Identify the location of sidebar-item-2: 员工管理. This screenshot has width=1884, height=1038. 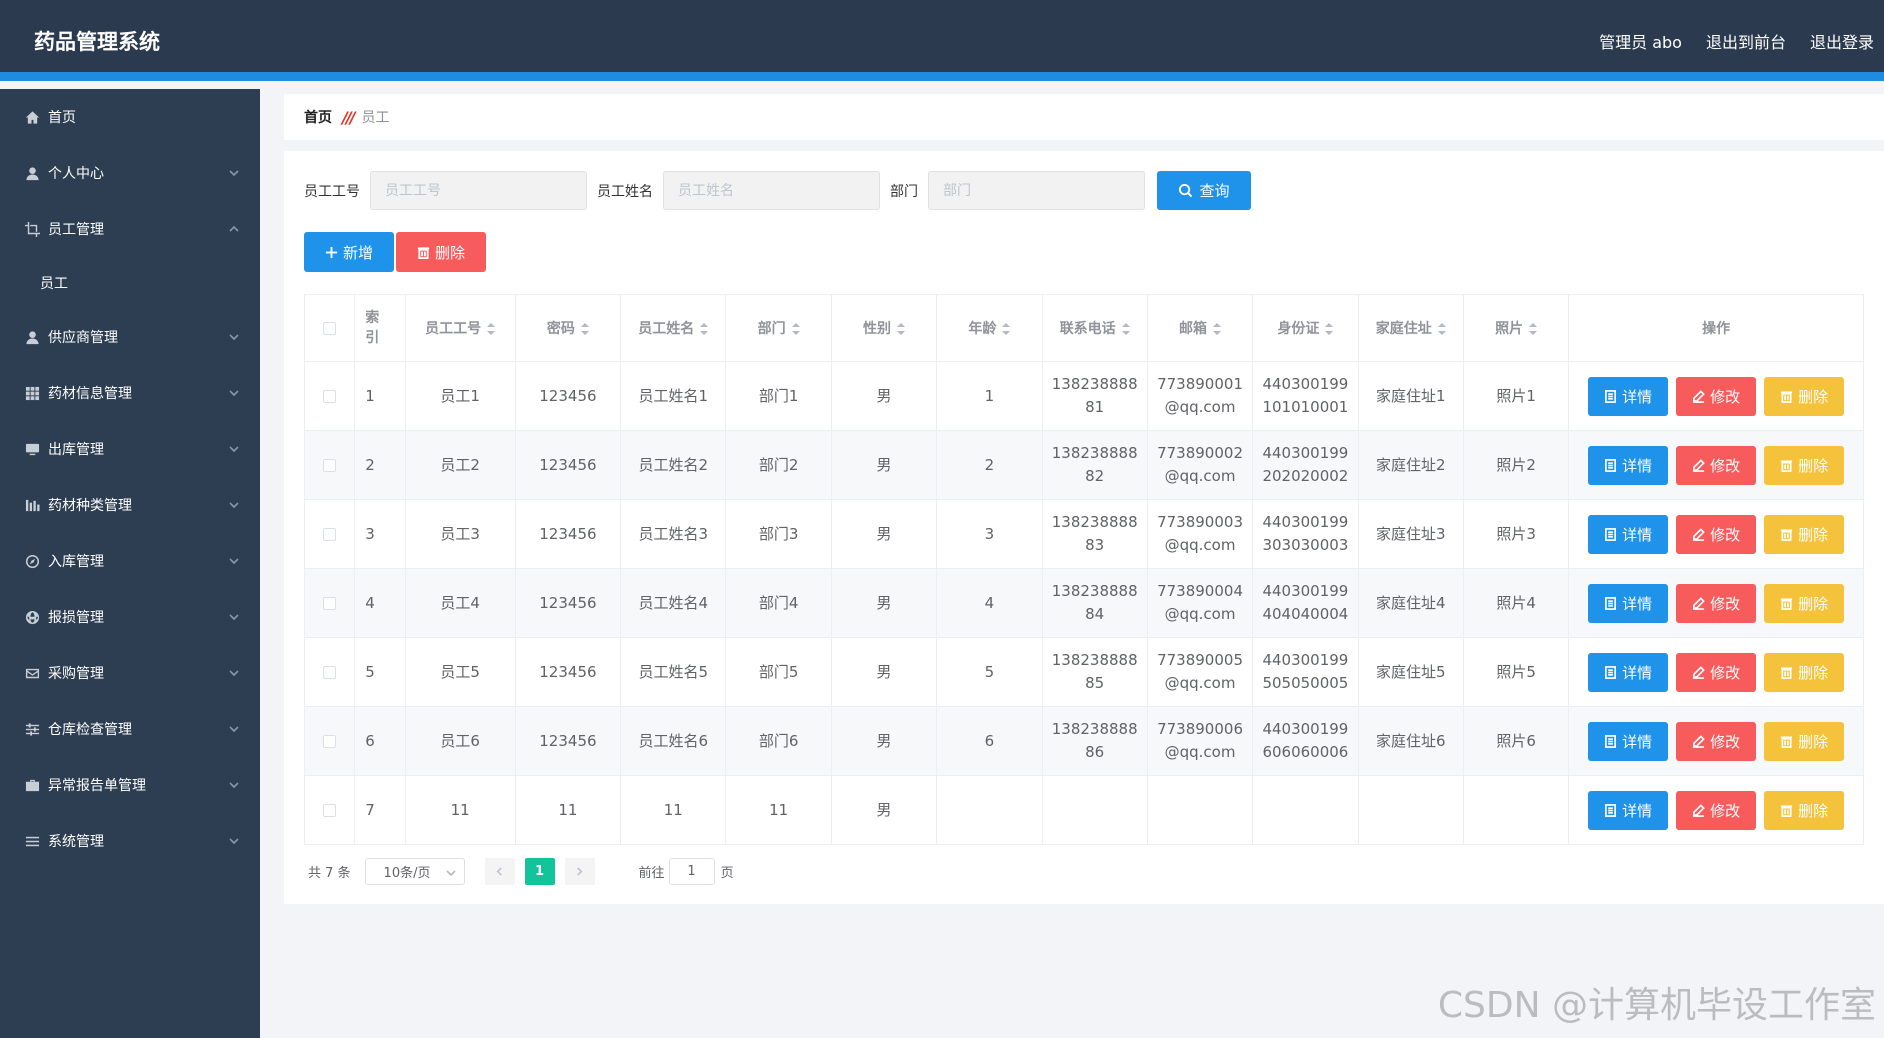
(130, 229).